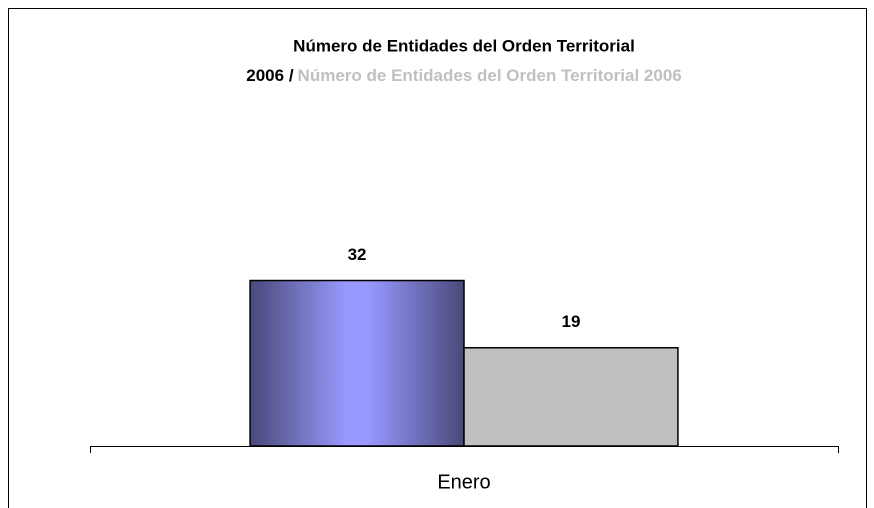 The image size is (874, 508). What do you see at coordinates (463, 482) in the screenshot?
I see `x-tick-label: Enero` at bounding box center [463, 482].